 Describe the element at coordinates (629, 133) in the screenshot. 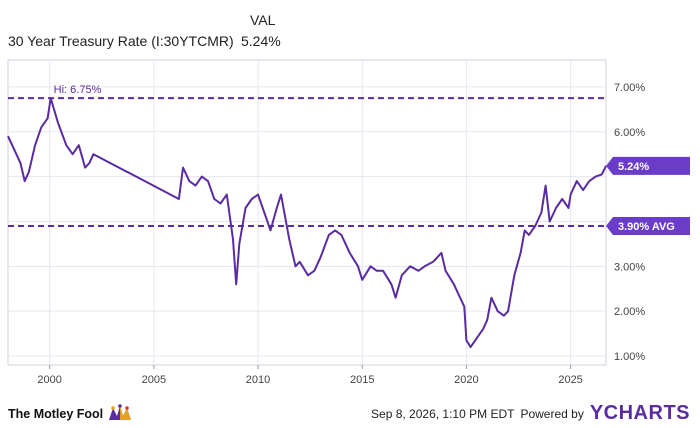

I see `y-tick-label: 6.00%` at that location.